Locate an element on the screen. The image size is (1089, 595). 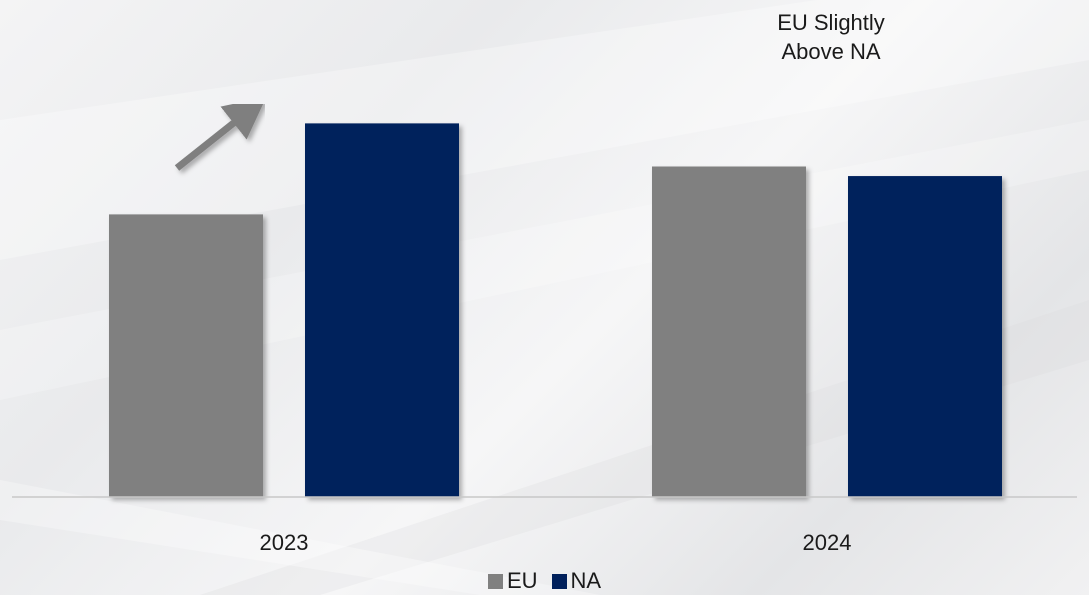
up-right-arrow-icon is located at coordinates (220, 133).